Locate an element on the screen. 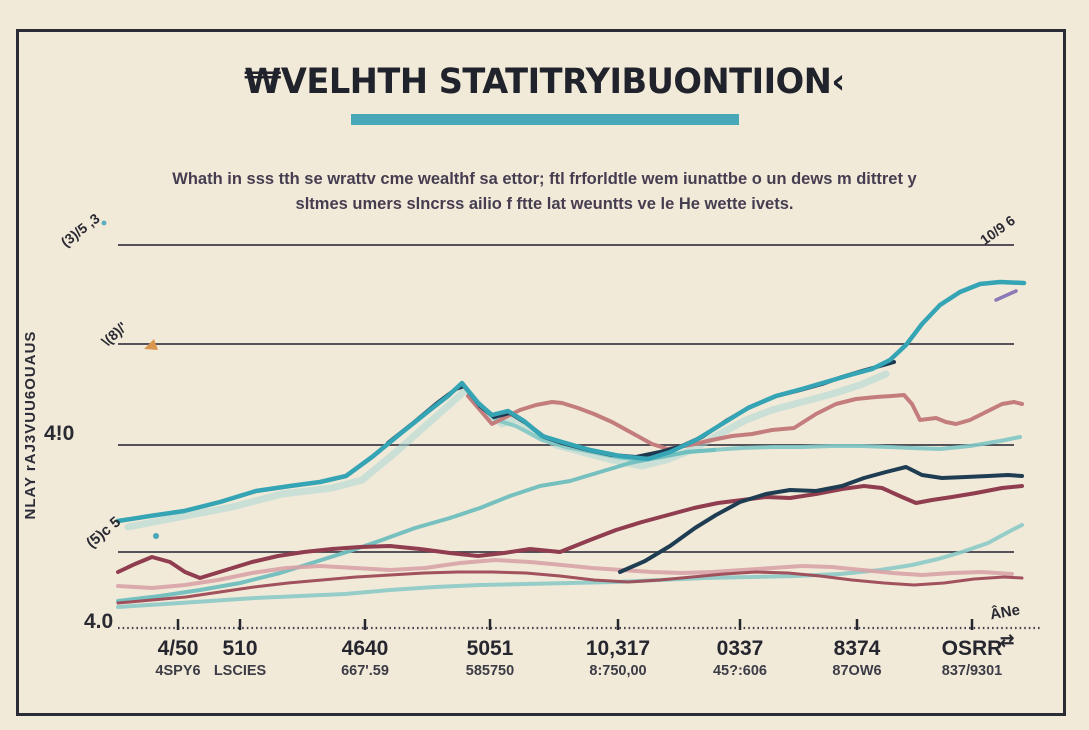 The image size is (1089, 730). series-maroon-thin is located at coordinates (570, 587).